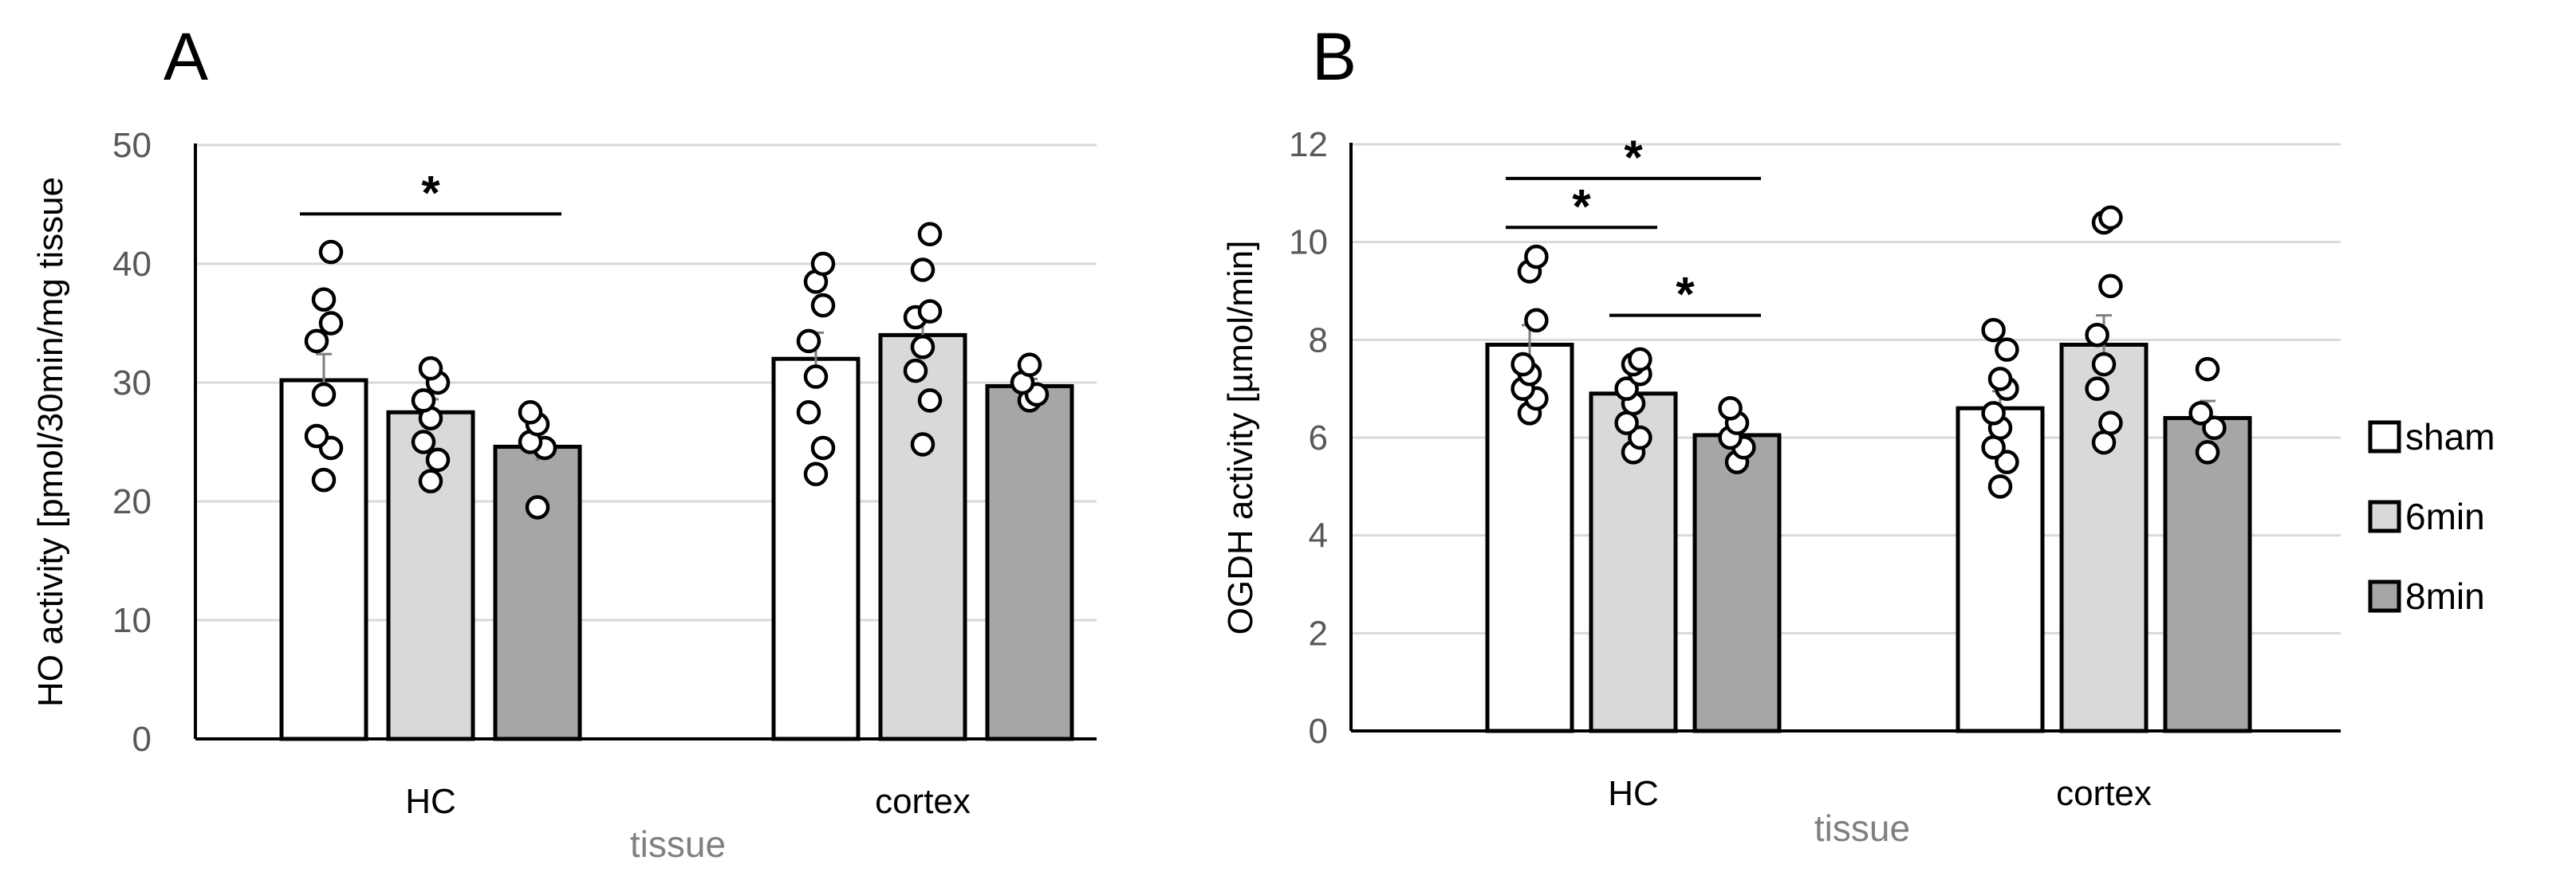 The width and height of the screenshot is (2576, 876). What do you see at coordinates (1318, 536) in the screenshot?
I see `y-tick-label: 4` at bounding box center [1318, 536].